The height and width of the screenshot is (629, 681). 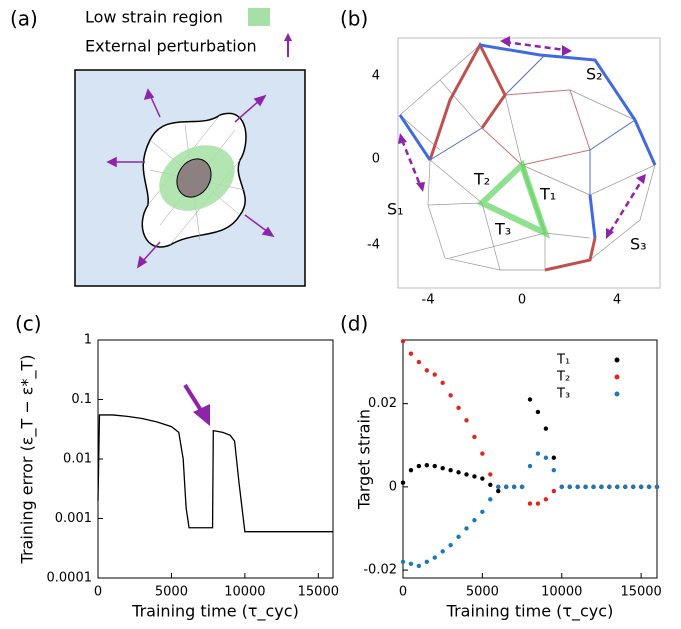 I want to click on label: S₃, so click(x=638, y=244).